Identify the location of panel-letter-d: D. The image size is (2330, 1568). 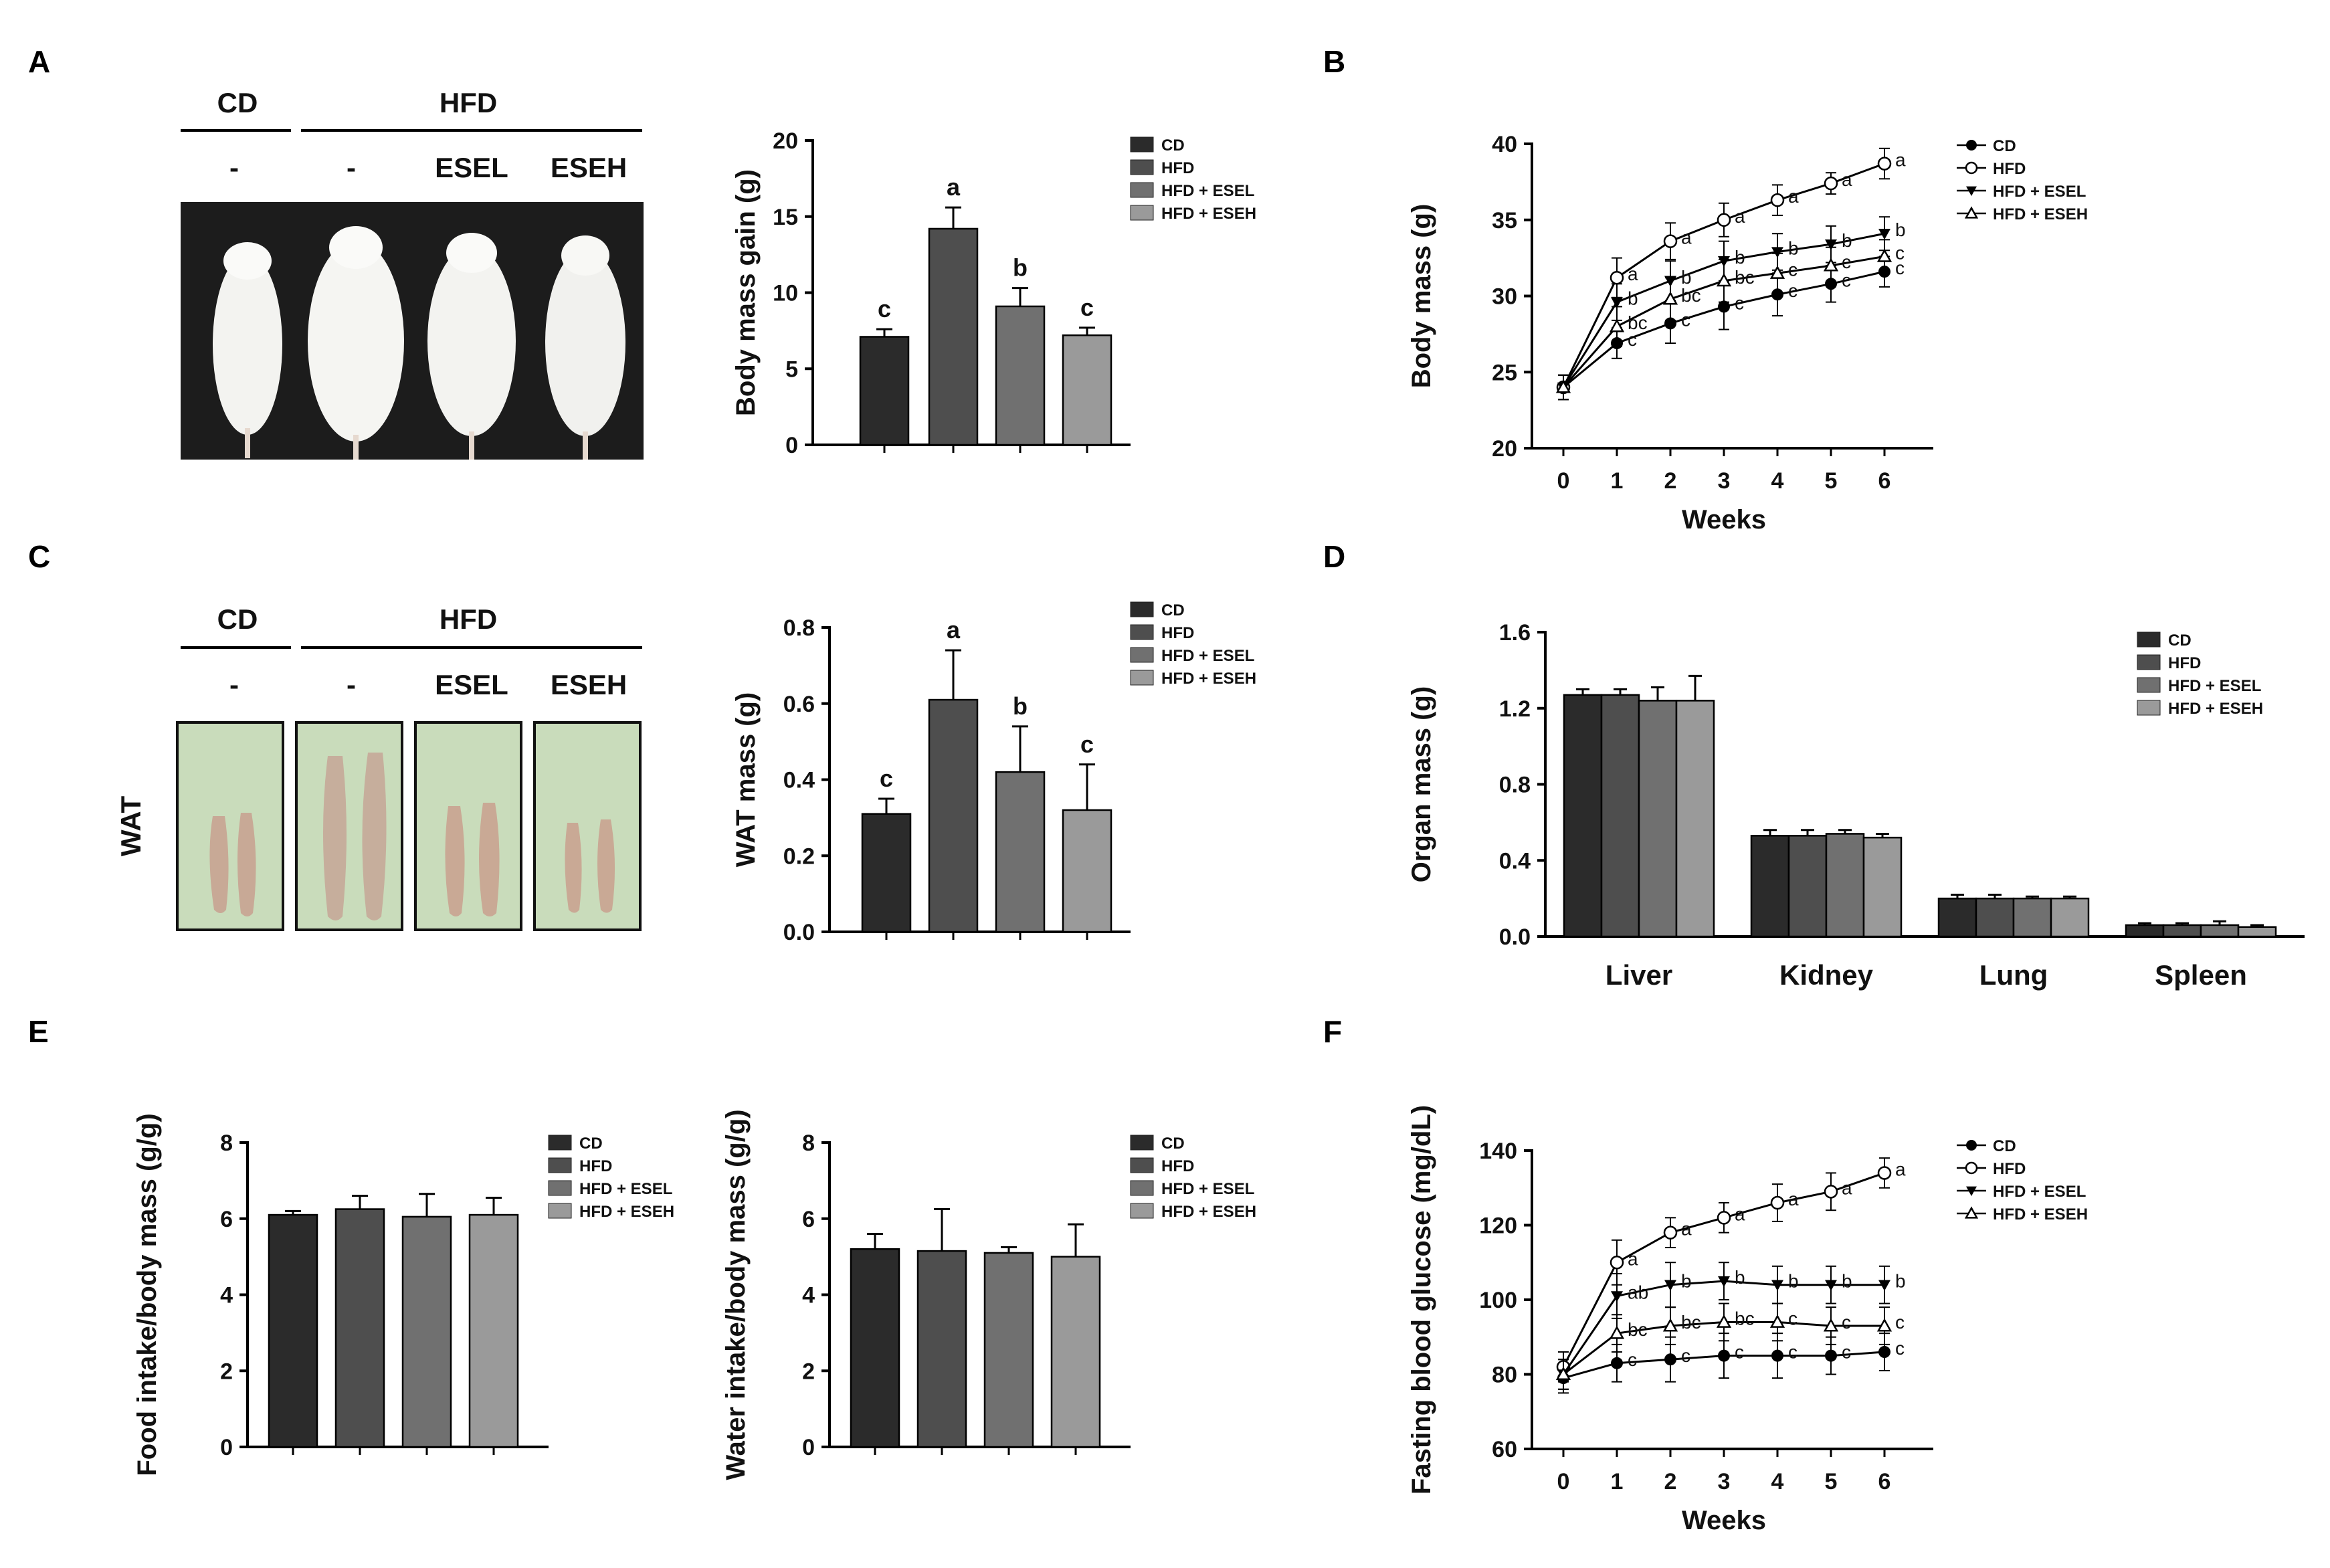
(1334, 556).